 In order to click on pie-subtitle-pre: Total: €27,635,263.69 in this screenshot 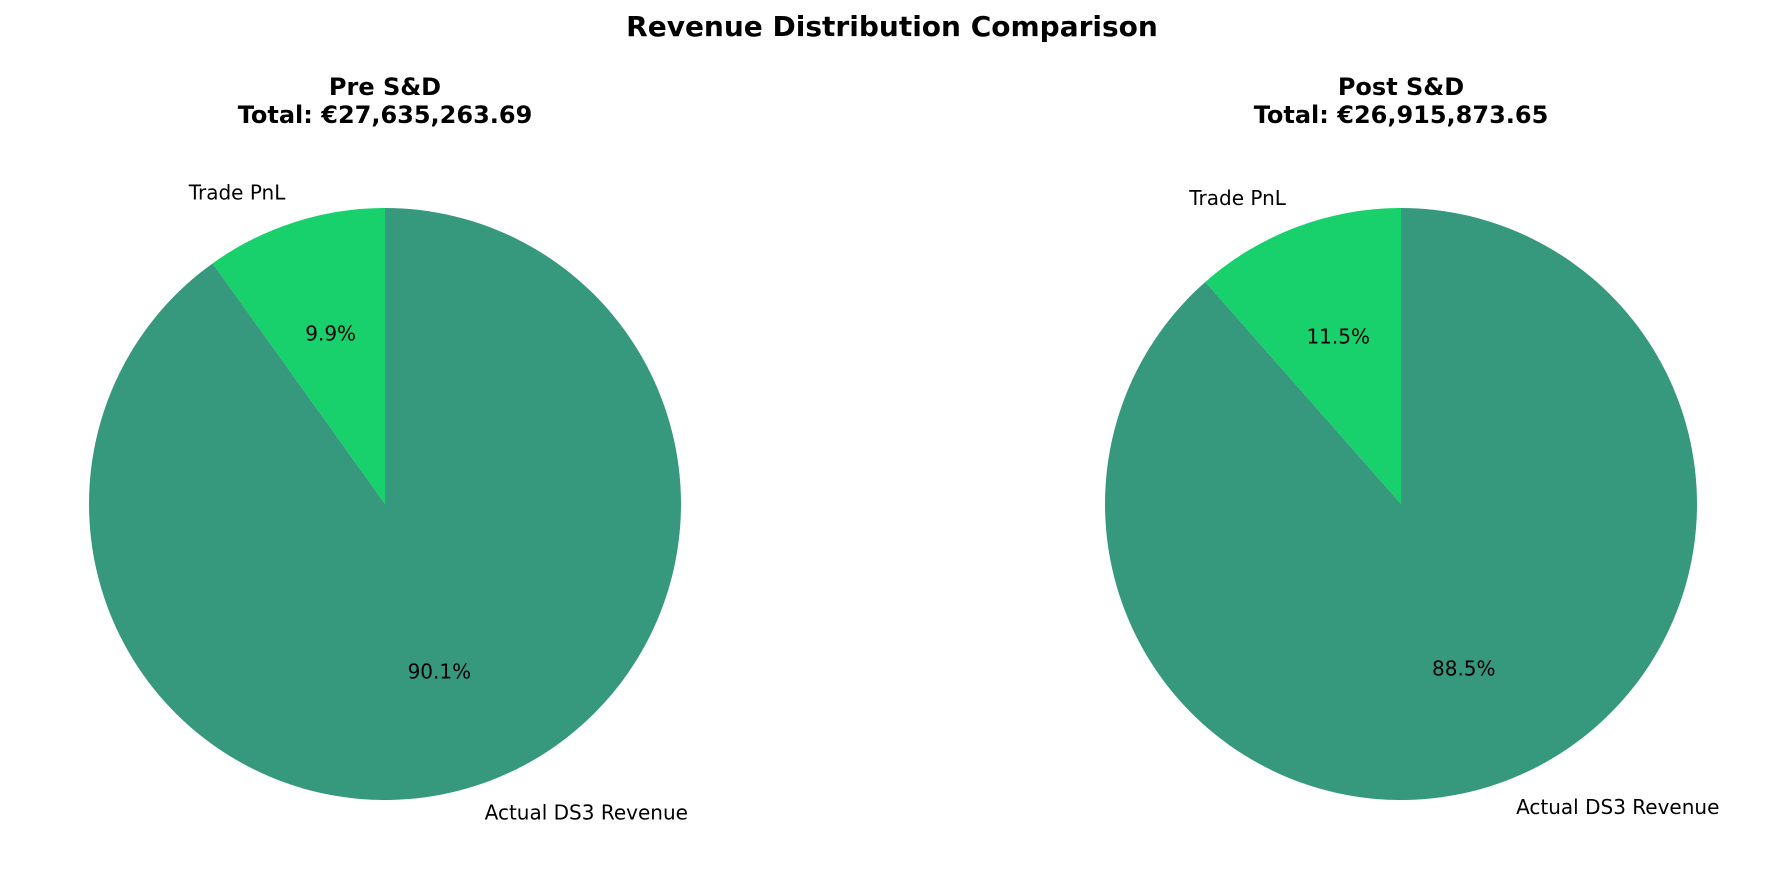, I will do `click(385, 115)`.